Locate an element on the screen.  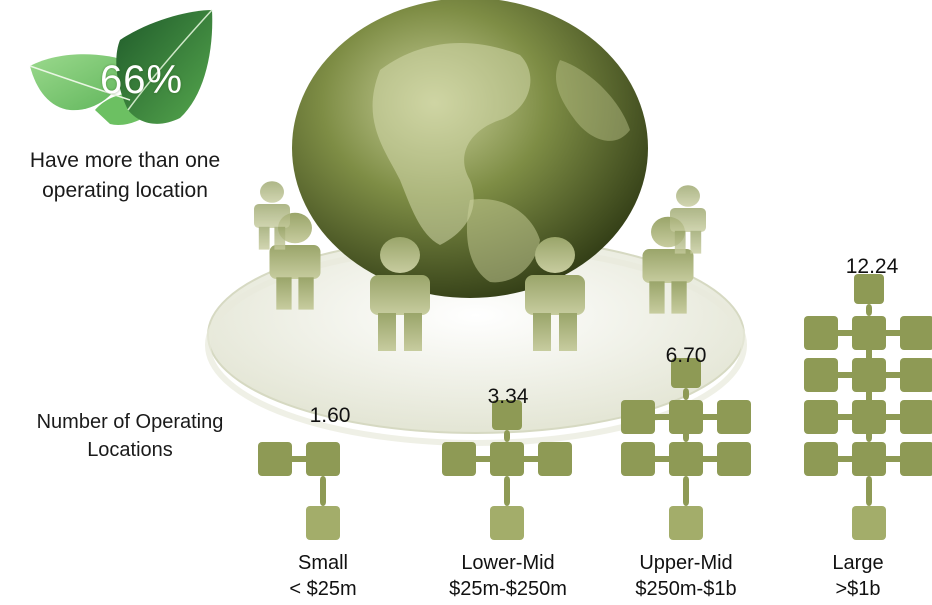
people-figures is located at coordinates (480, 266).